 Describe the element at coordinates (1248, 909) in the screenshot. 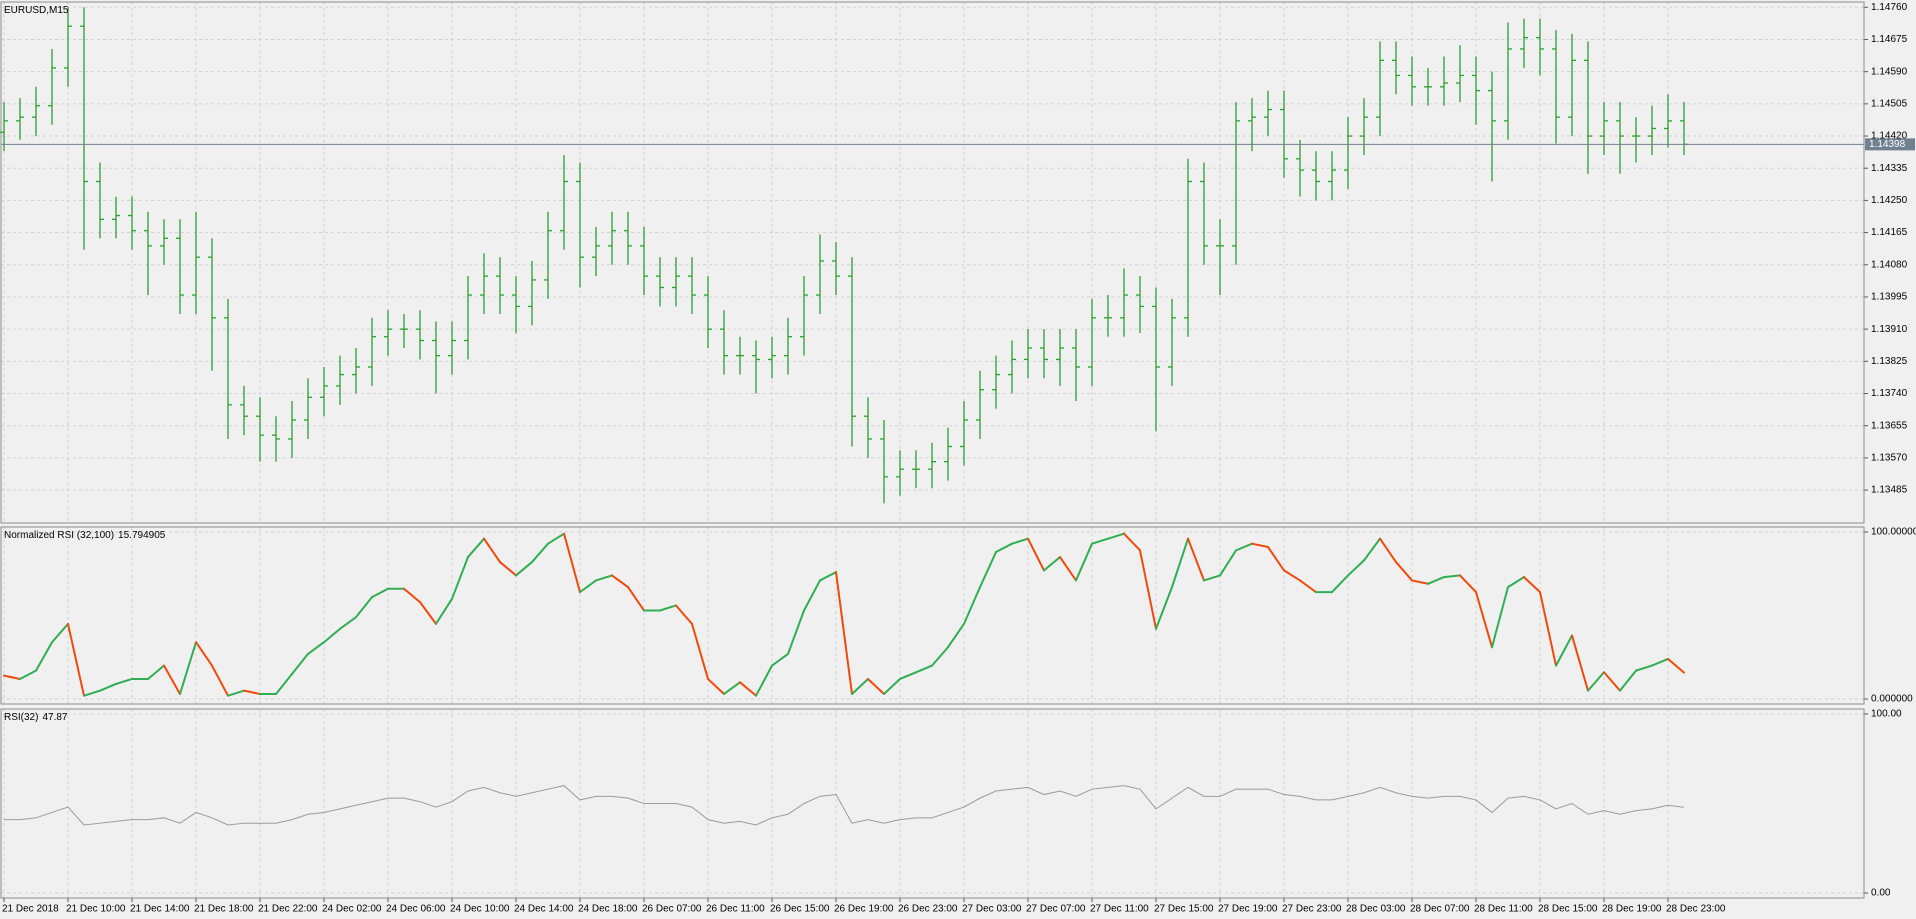

I see `x-tick-label: 27 Dec 19:00` at that location.